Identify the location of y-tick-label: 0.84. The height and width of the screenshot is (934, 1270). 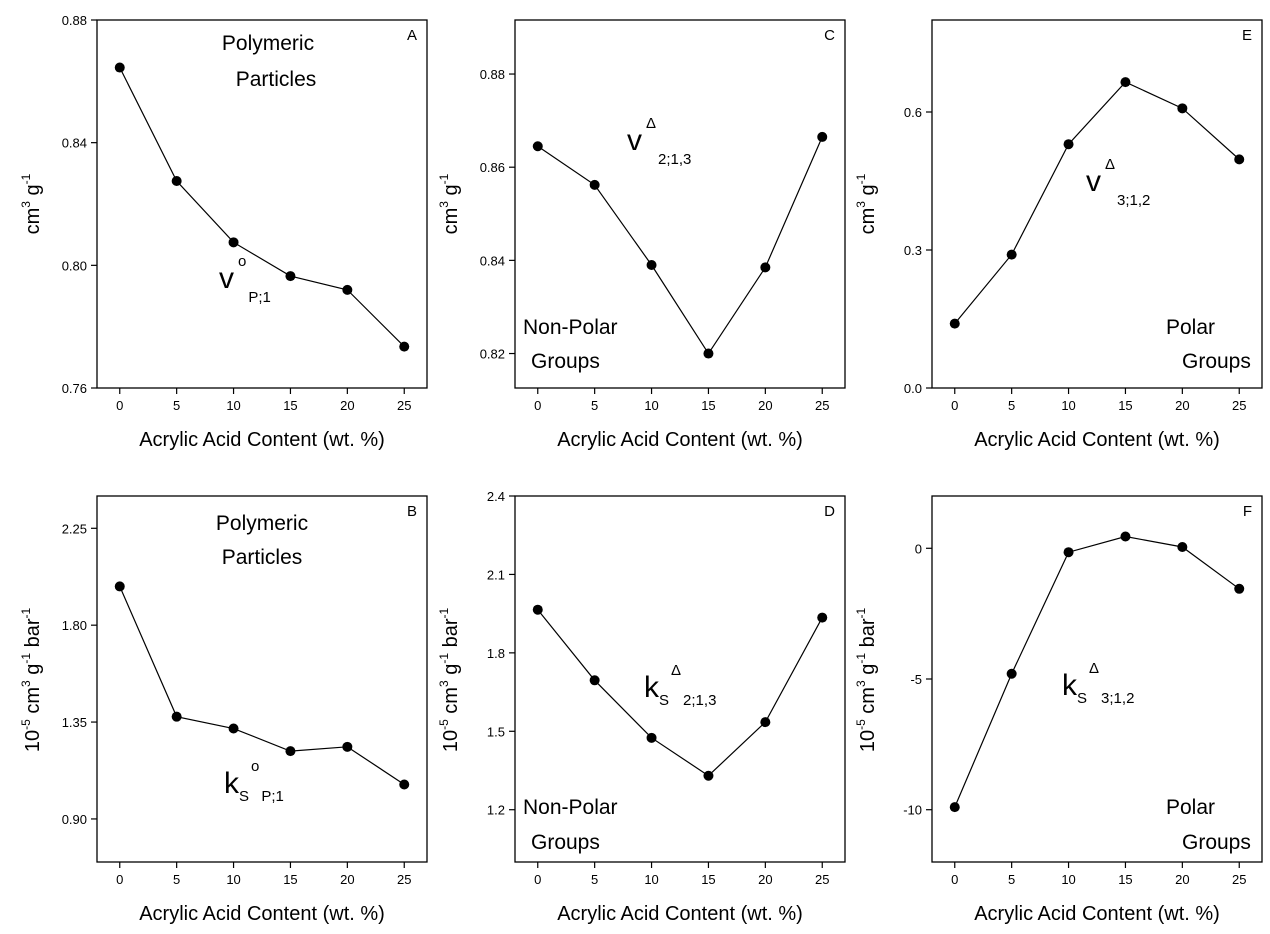
(74, 143).